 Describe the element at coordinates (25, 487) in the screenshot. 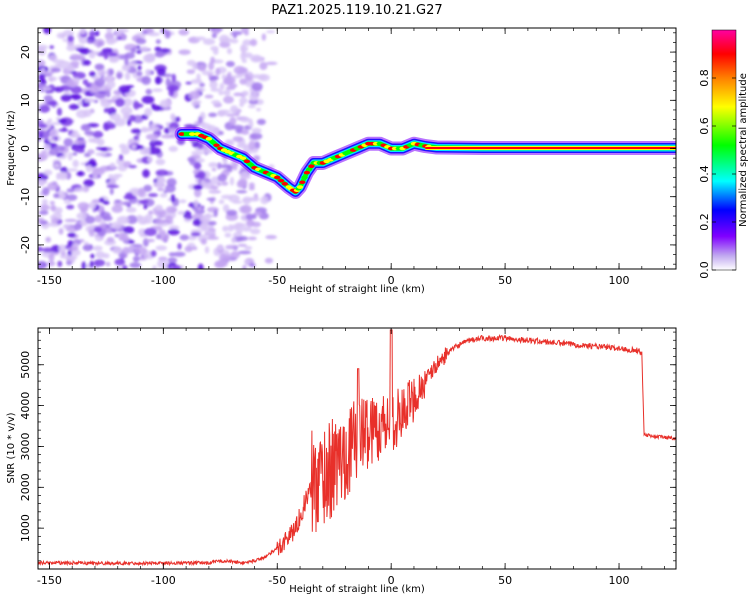

I see `y-tick-label: 2000` at that location.